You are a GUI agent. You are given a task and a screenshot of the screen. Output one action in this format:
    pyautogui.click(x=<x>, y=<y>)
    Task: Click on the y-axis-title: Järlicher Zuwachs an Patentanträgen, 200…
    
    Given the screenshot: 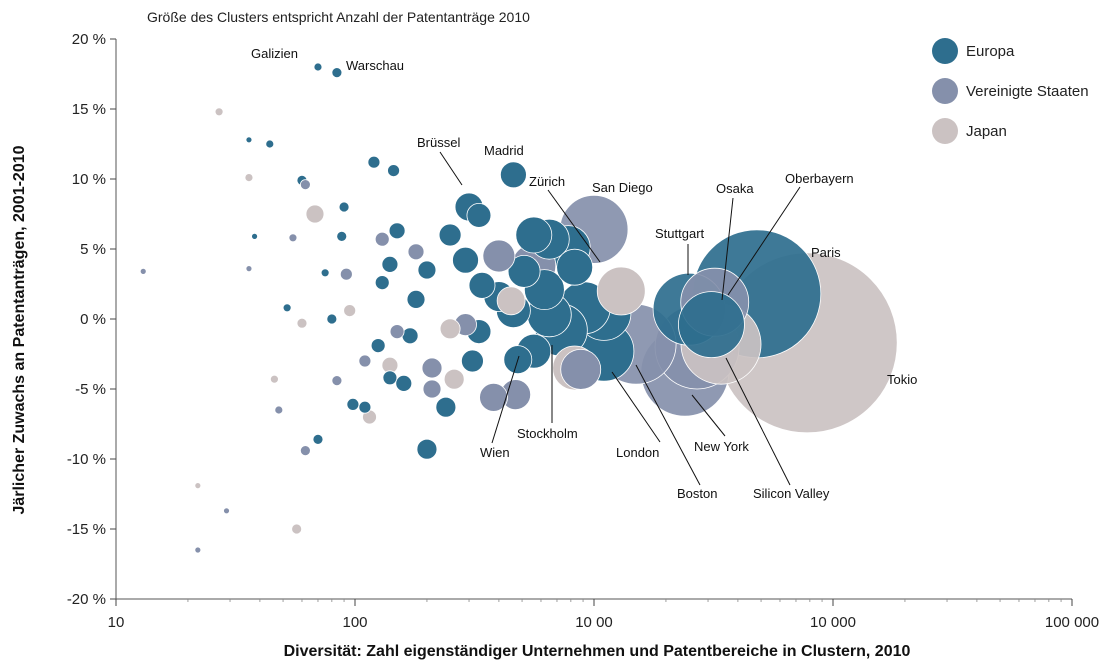 What is the action you would take?
    pyautogui.click(x=19, y=329)
    